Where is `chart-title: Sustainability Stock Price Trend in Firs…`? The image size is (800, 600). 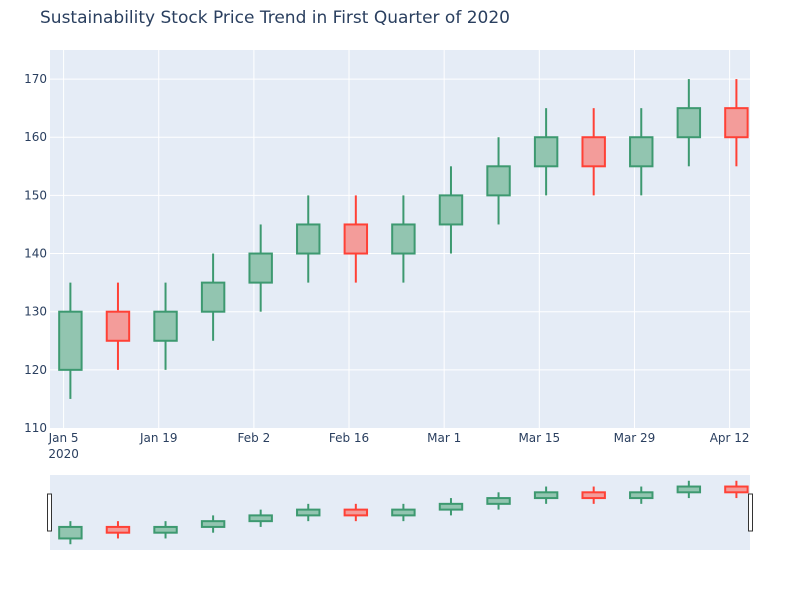
chart-title: Sustainability Stock Price Trend in Firs… is located at coordinates (275, 18).